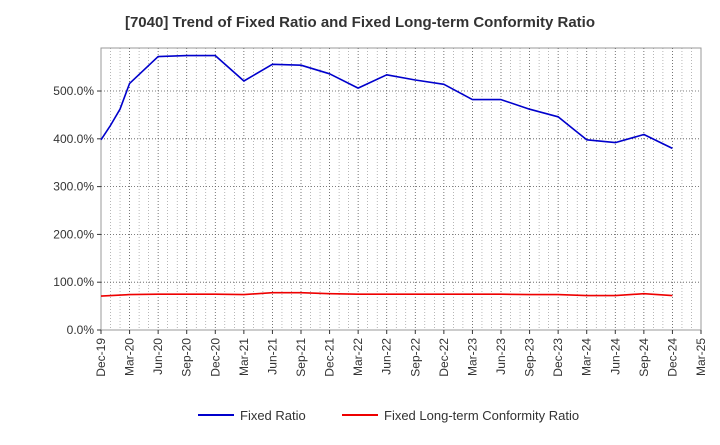 This screenshot has width=720, height=445. What do you see at coordinates (501, 356) in the screenshot?
I see `x-tick-label: Jun-23` at bounding box center [501, 356].